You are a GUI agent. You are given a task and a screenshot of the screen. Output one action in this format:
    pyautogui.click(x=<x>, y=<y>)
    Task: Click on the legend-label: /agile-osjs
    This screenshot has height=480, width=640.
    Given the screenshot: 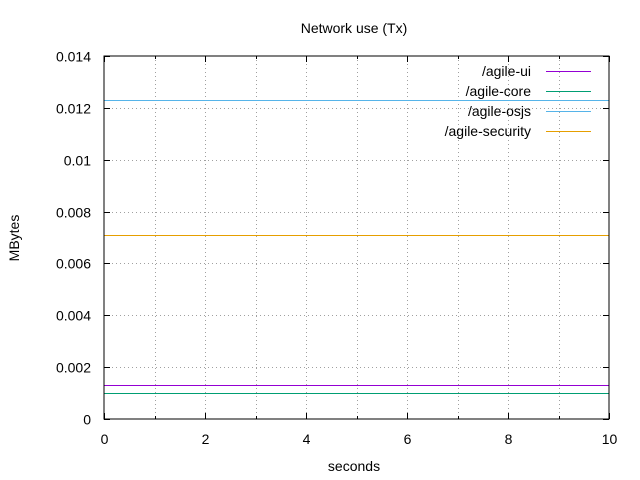 What is the action you would take?
    pyautogui.click(x=499, y=111)
    